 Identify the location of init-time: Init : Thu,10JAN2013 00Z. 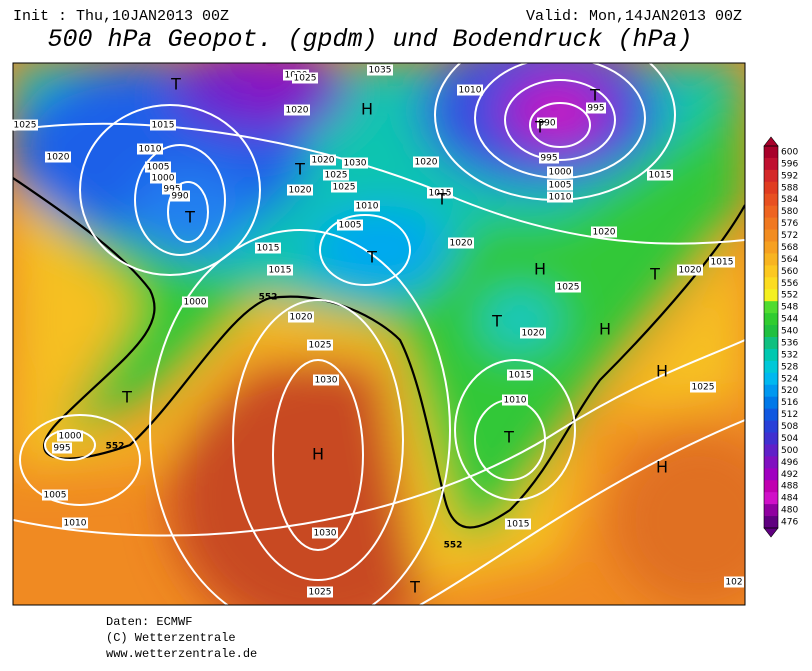
(121, 16).